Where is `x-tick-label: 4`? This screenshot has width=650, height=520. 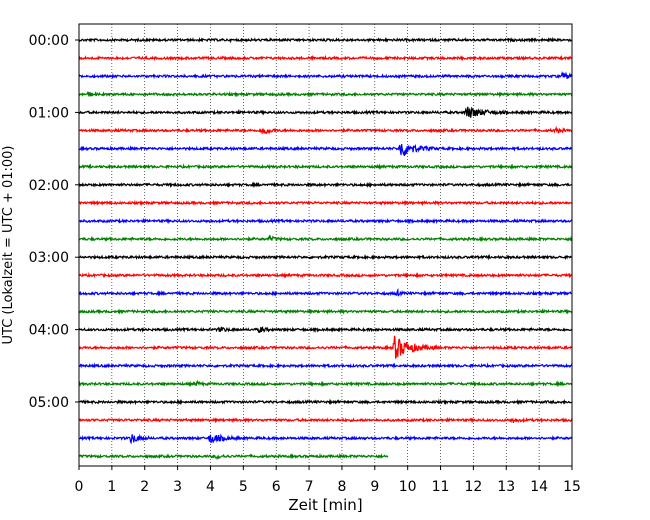
x-tick-label: 4 is located at coordinates (210, 487).